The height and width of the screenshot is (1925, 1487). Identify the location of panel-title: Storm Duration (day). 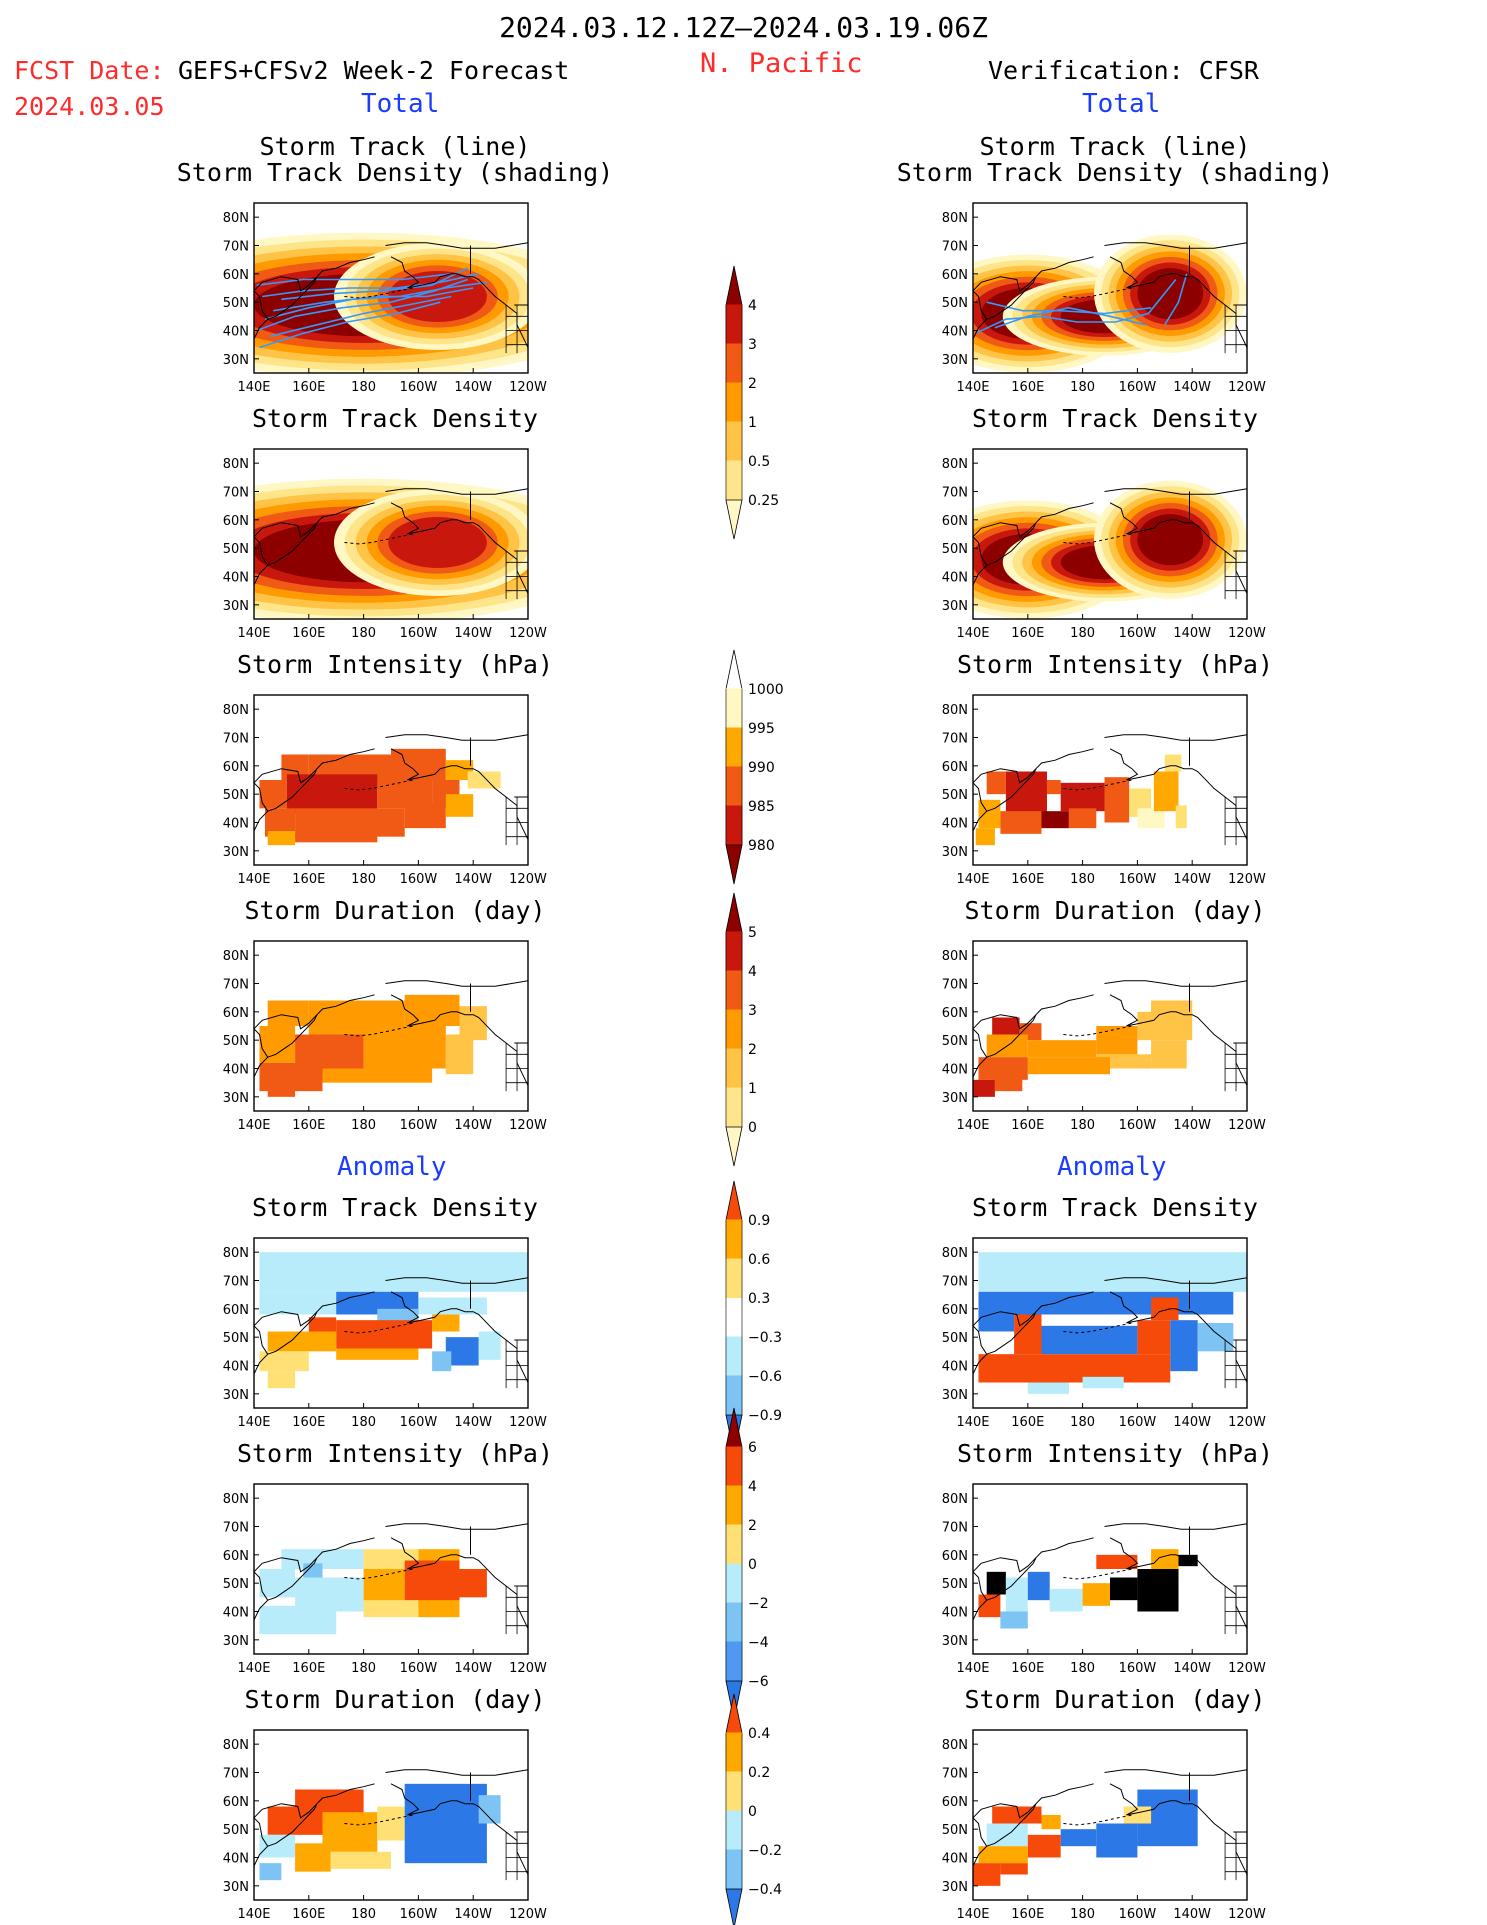
(1115, 910).